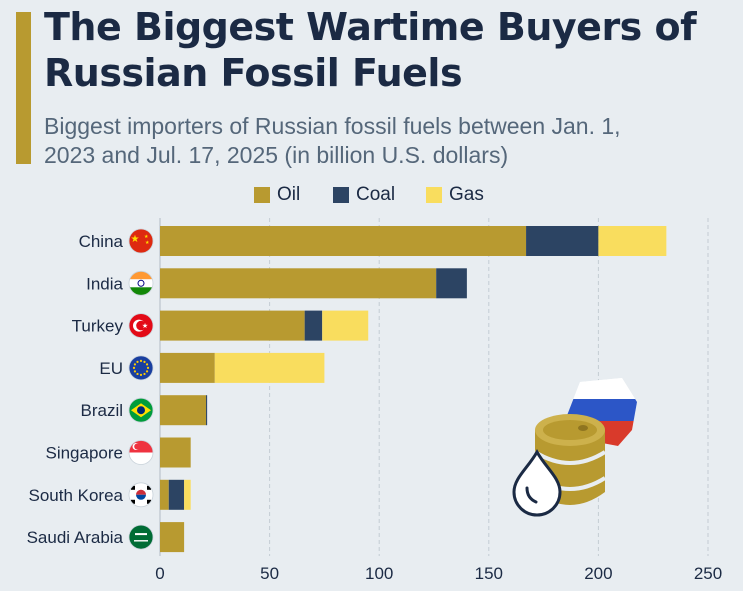 This screenshot has width=743, height=591. What do you see at coordinates (466, 194) in the screenshot?
I see `legend-label-gas: Gas` at bounding box center [466, 194].